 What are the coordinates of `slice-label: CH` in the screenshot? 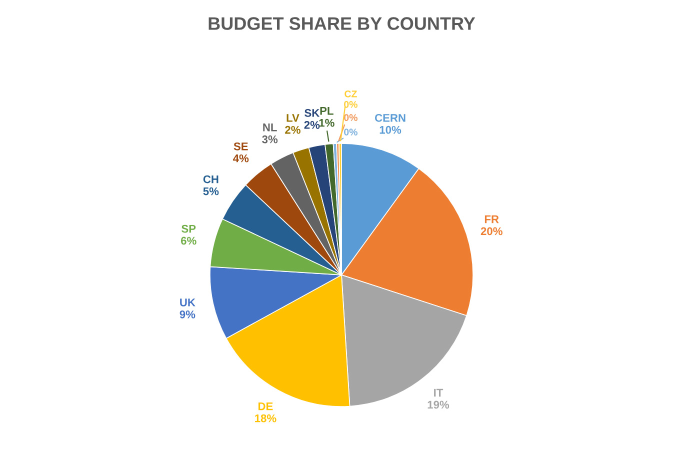 It's located at (210, 179).